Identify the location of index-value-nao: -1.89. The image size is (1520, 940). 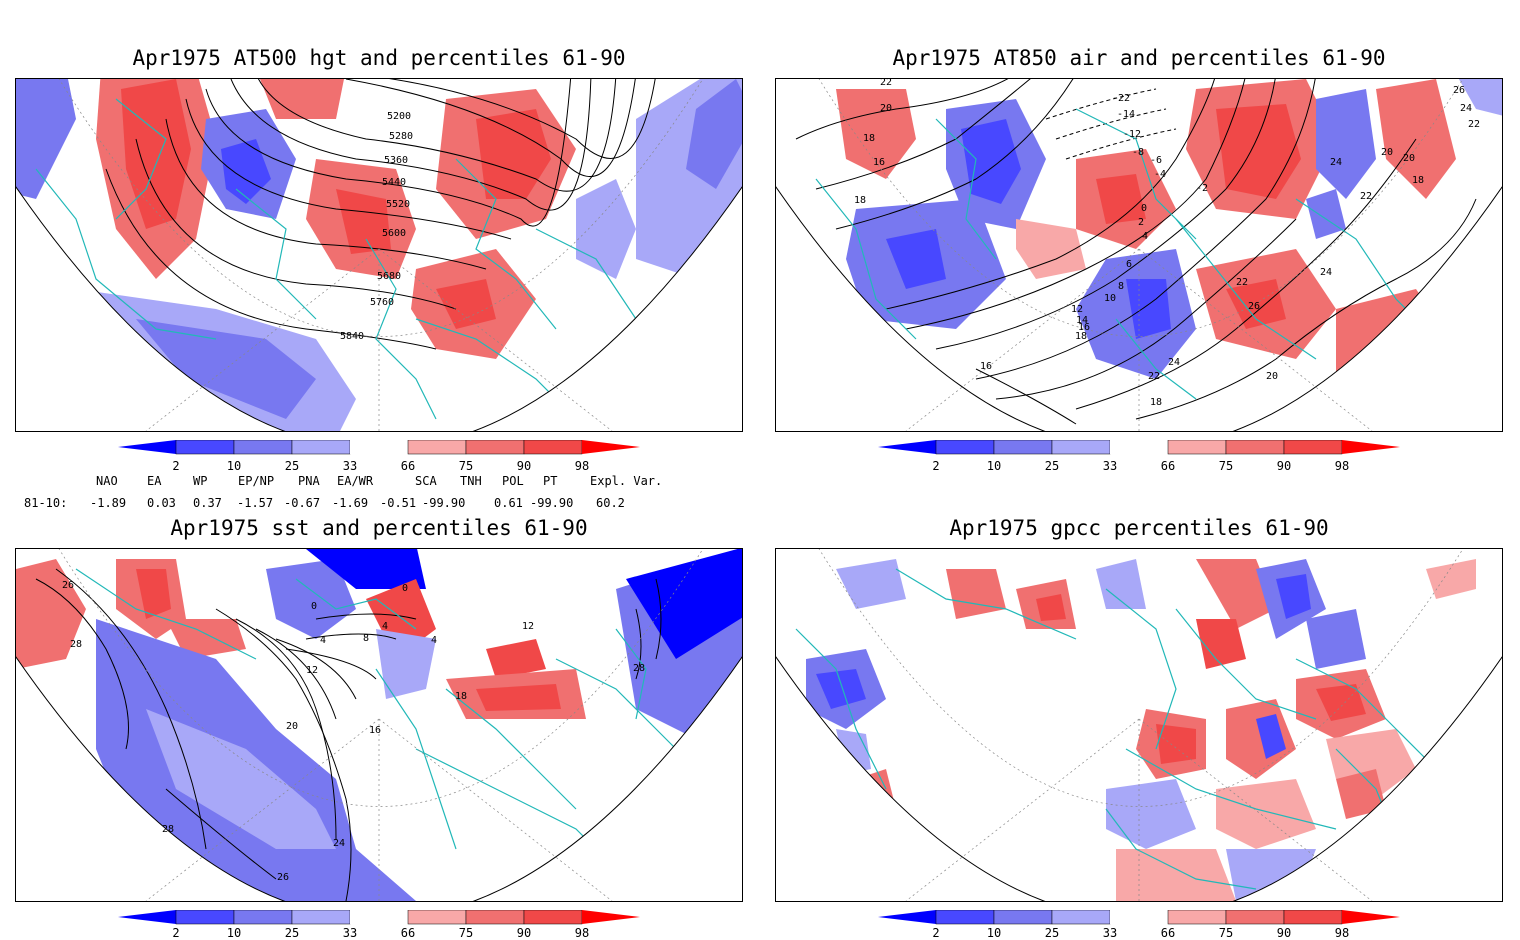
(108, 503).